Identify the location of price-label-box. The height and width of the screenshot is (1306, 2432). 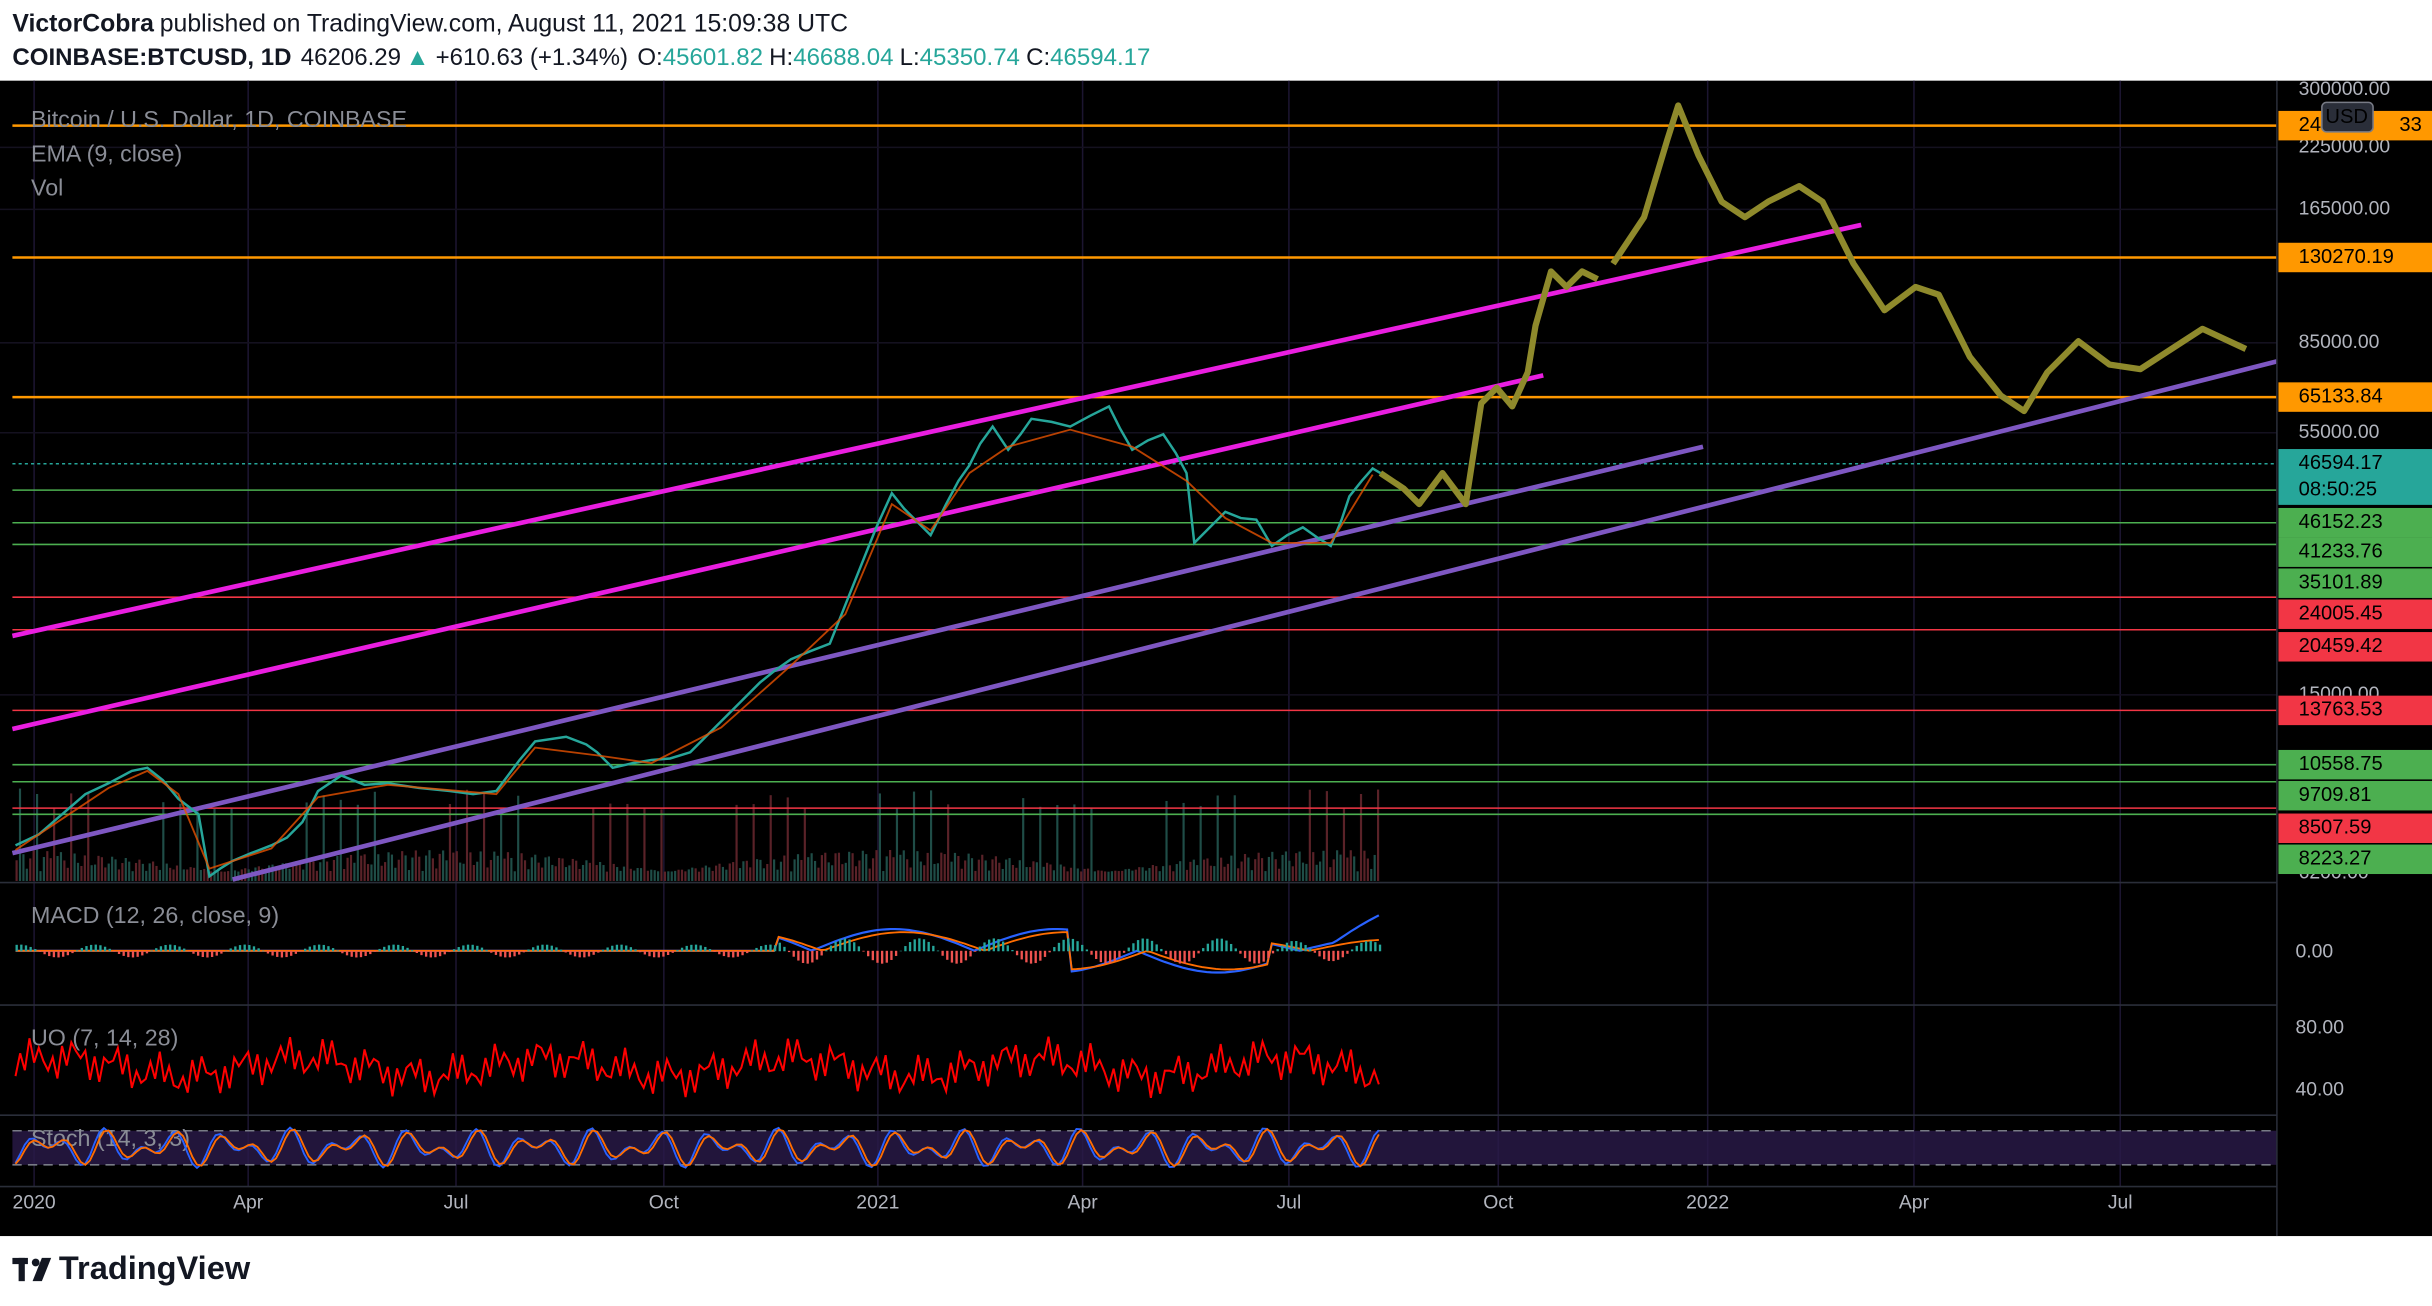
(2355, 257).